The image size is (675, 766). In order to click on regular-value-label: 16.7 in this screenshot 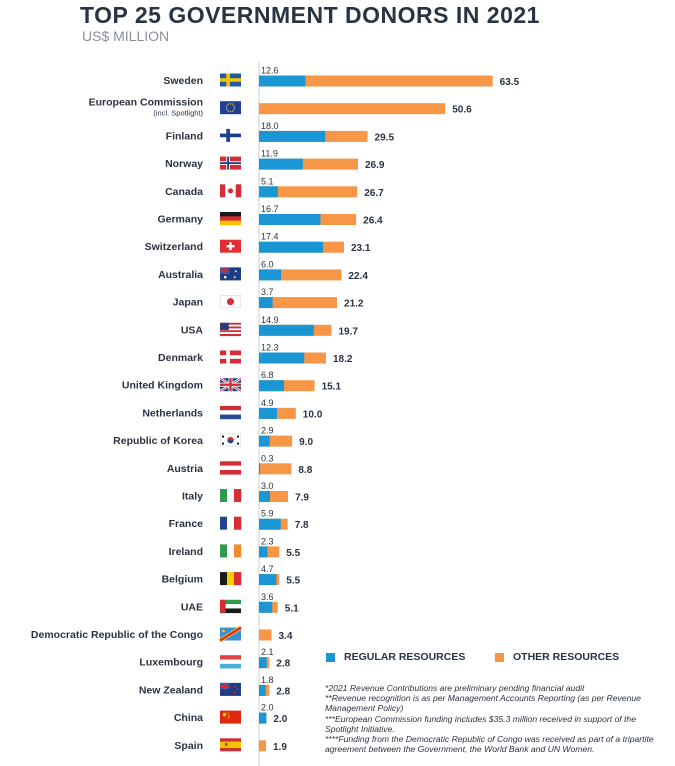, I will do `click(270, 209)`.